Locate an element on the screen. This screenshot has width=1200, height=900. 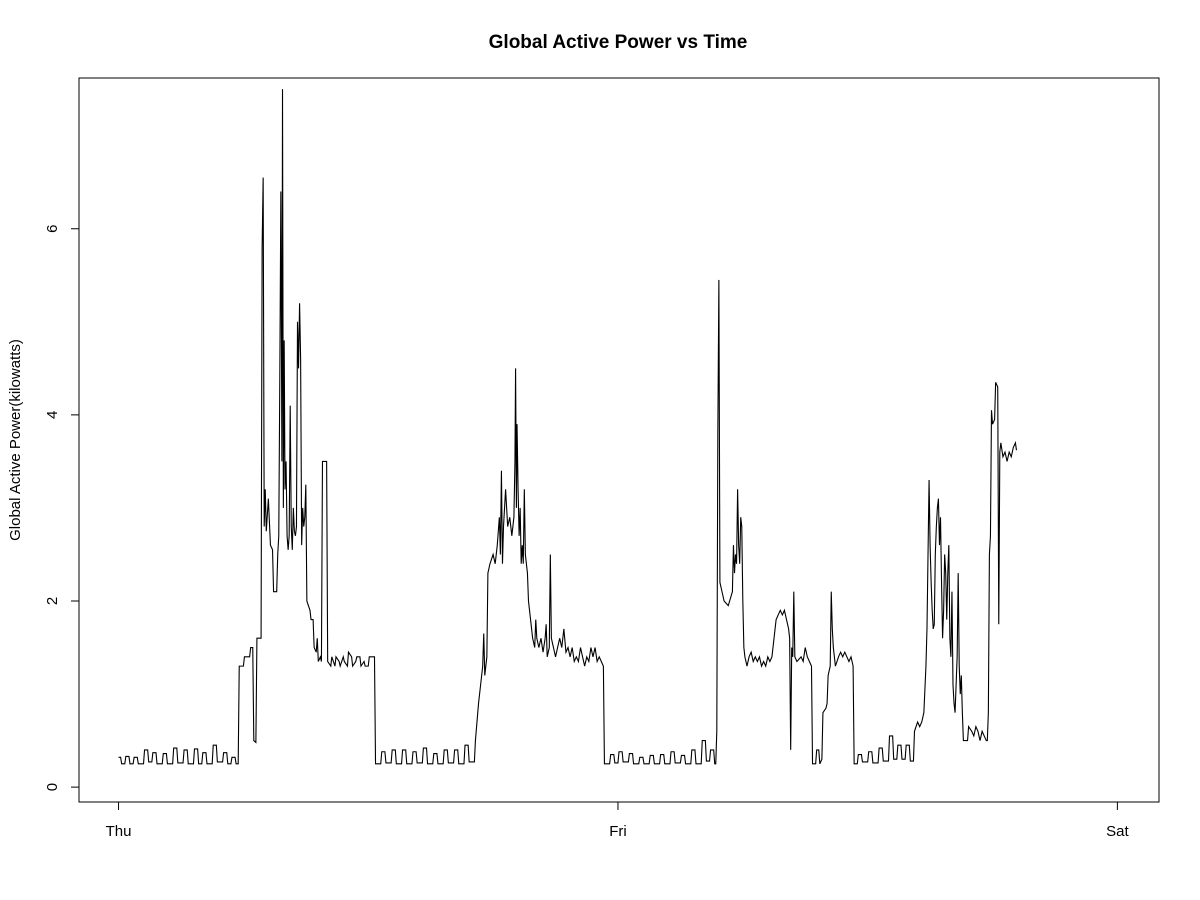
x-tick-label: Thu is located at coordinates (119, 831).